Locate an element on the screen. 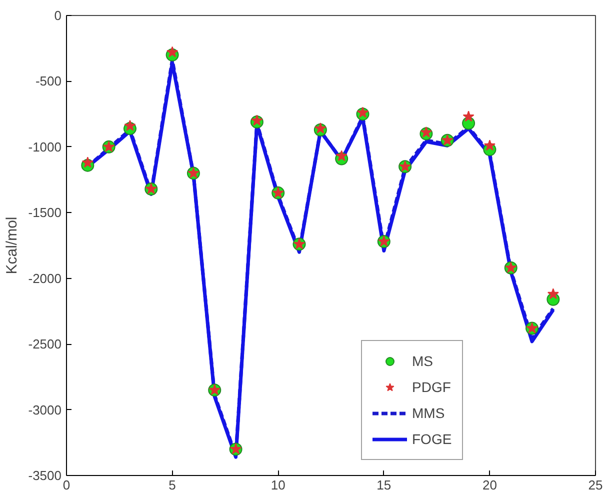 Image resolution: width=615 pixels, height=492 pixels. x-tick-label: 10 is located at coordinates (278, 485).